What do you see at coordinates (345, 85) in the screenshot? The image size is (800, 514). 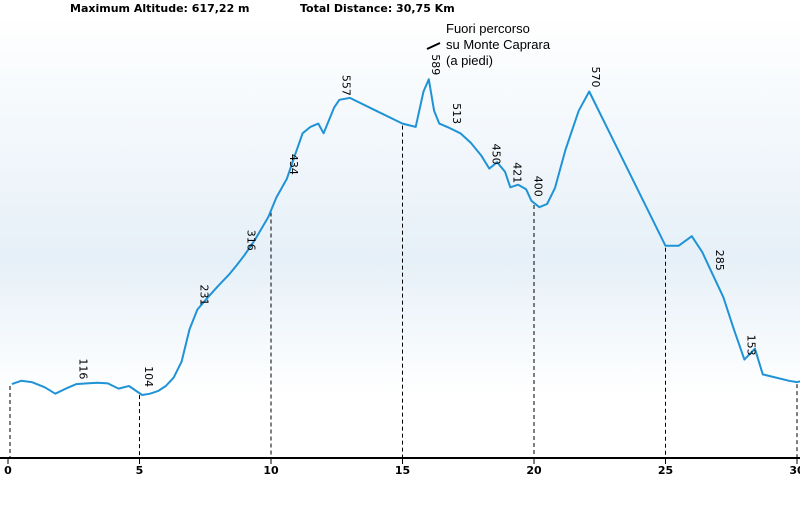 I see `peak-label: 557` at bounding box center [345, 85].